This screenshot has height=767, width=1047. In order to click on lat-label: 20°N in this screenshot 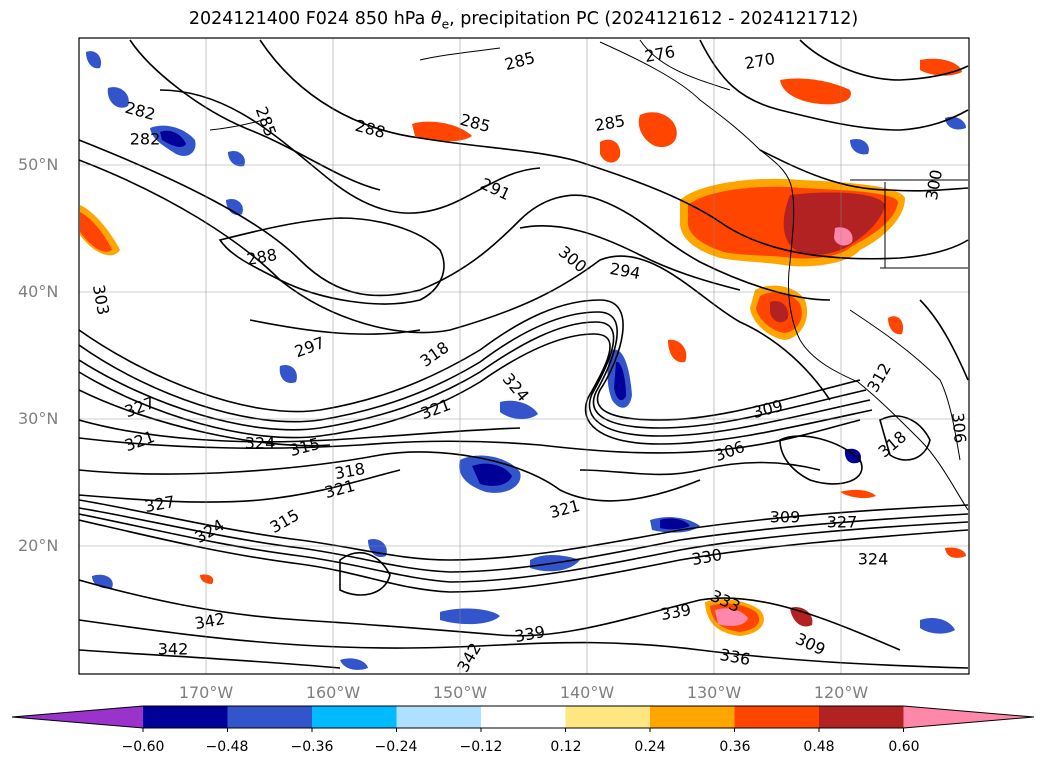, I will do `click(38, 545)`.